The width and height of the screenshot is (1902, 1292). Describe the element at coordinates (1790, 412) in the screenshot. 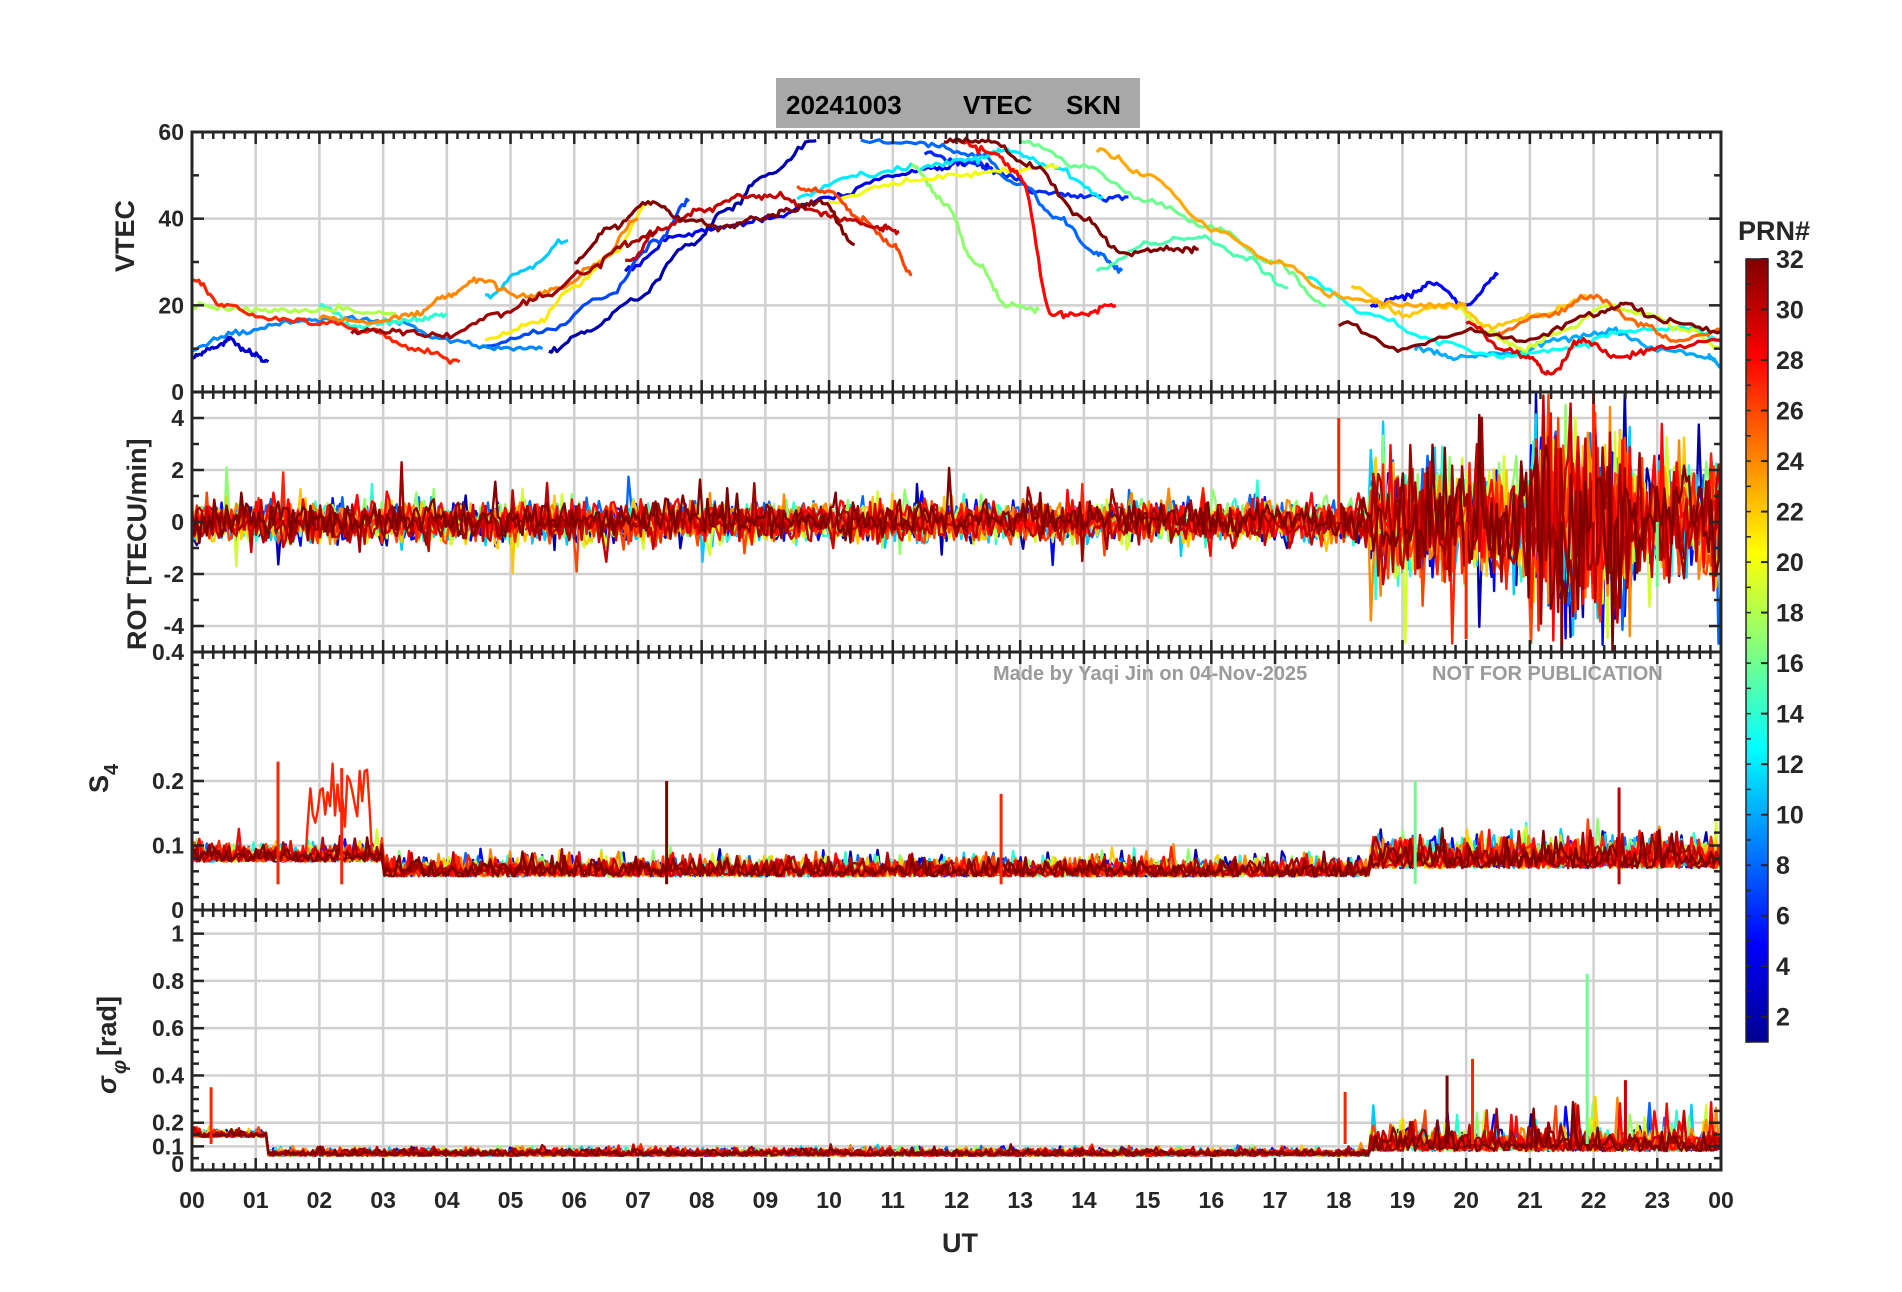

I see `colorbar-tick-label: 26` at that location.